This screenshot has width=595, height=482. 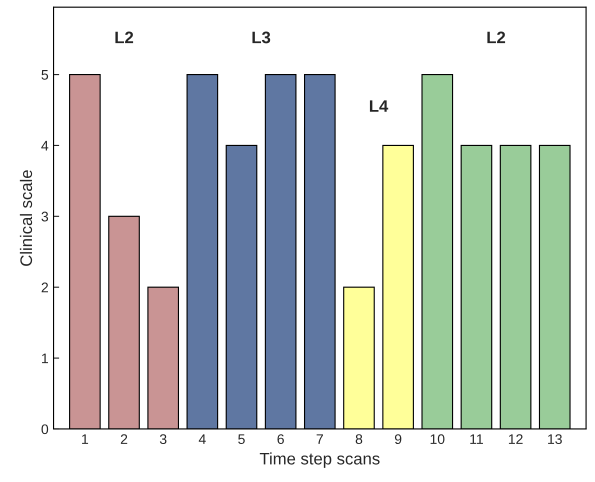 I want to click on y-tick-label: 2, so click(x=45, y=287).